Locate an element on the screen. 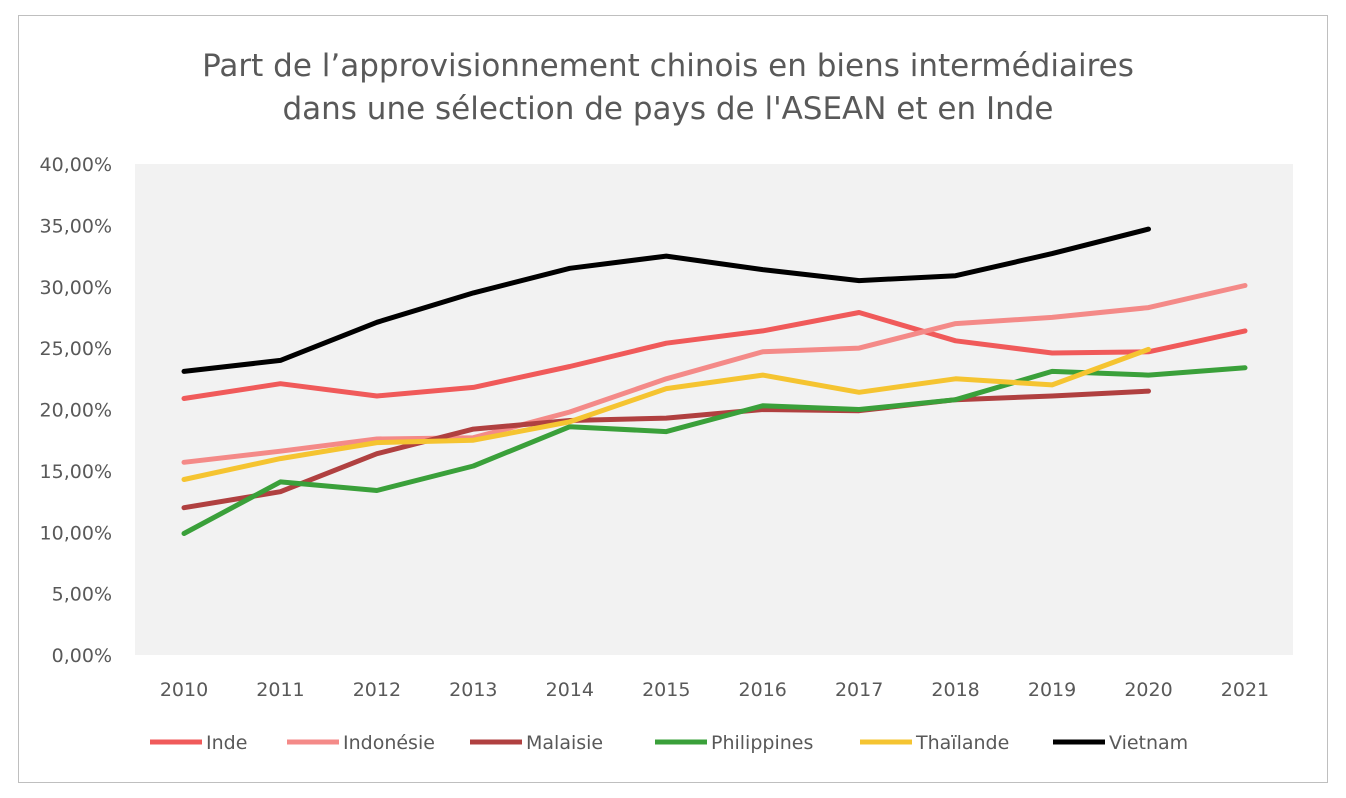 The image size is (1346, 798). x-tick-label: 2013 is located at coordinates (473, 690).